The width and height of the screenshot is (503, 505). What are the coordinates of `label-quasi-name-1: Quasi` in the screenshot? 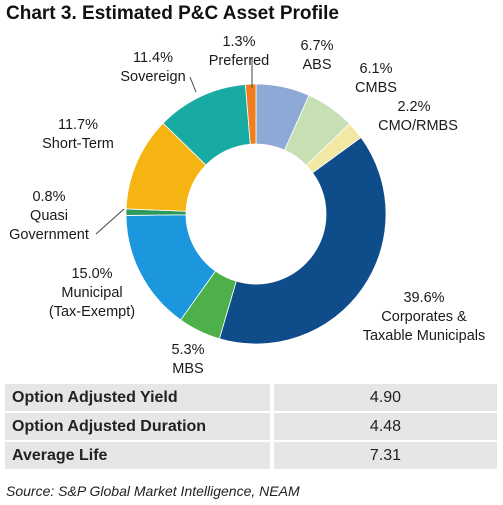 It's located at (49, 216).